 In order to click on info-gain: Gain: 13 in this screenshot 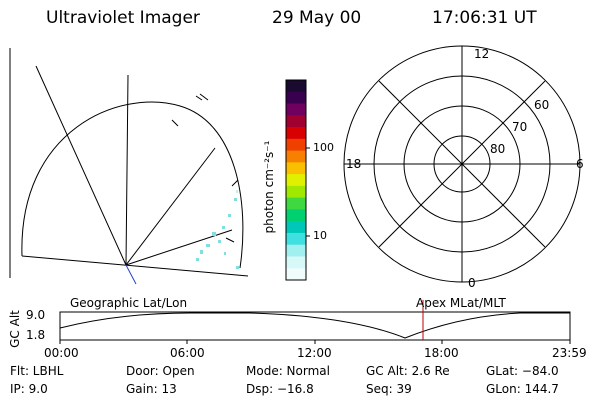, I will do `click(151, 389)`.